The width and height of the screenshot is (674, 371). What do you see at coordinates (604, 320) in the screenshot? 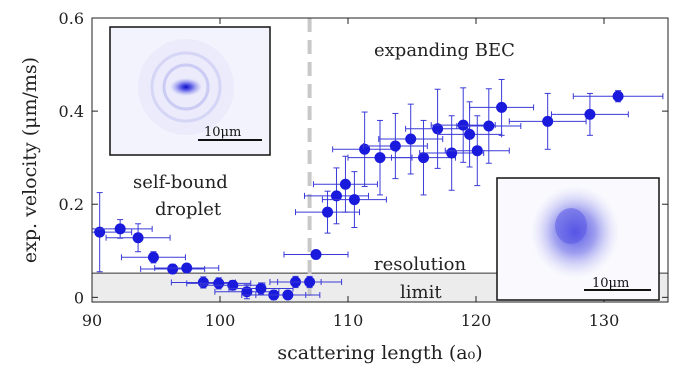
I see `x-tick-label: 130` at bounding box center [604, 320].